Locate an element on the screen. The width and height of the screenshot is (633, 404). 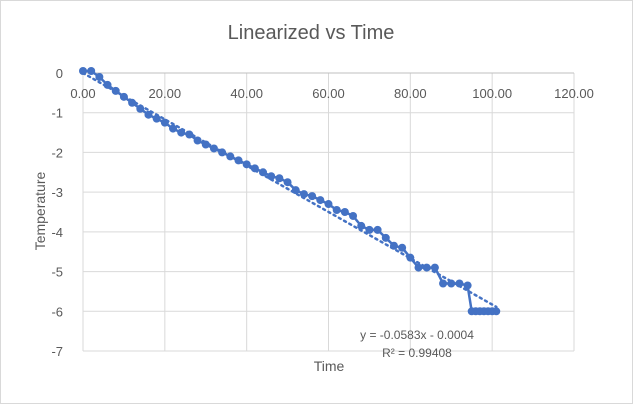
y-axis-label: Temperature is located at coordinates (40, 210).